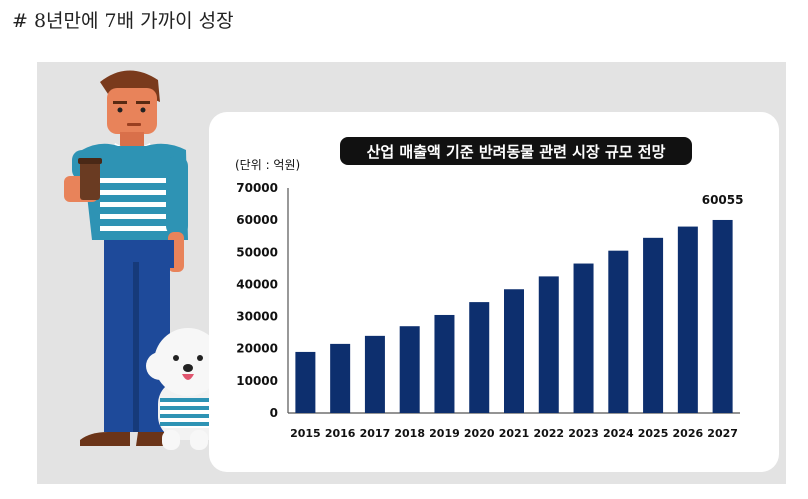 The height and width of the screenshot is (499, 808). I want to click on y-tick-label: 60000, so click(257, 220).